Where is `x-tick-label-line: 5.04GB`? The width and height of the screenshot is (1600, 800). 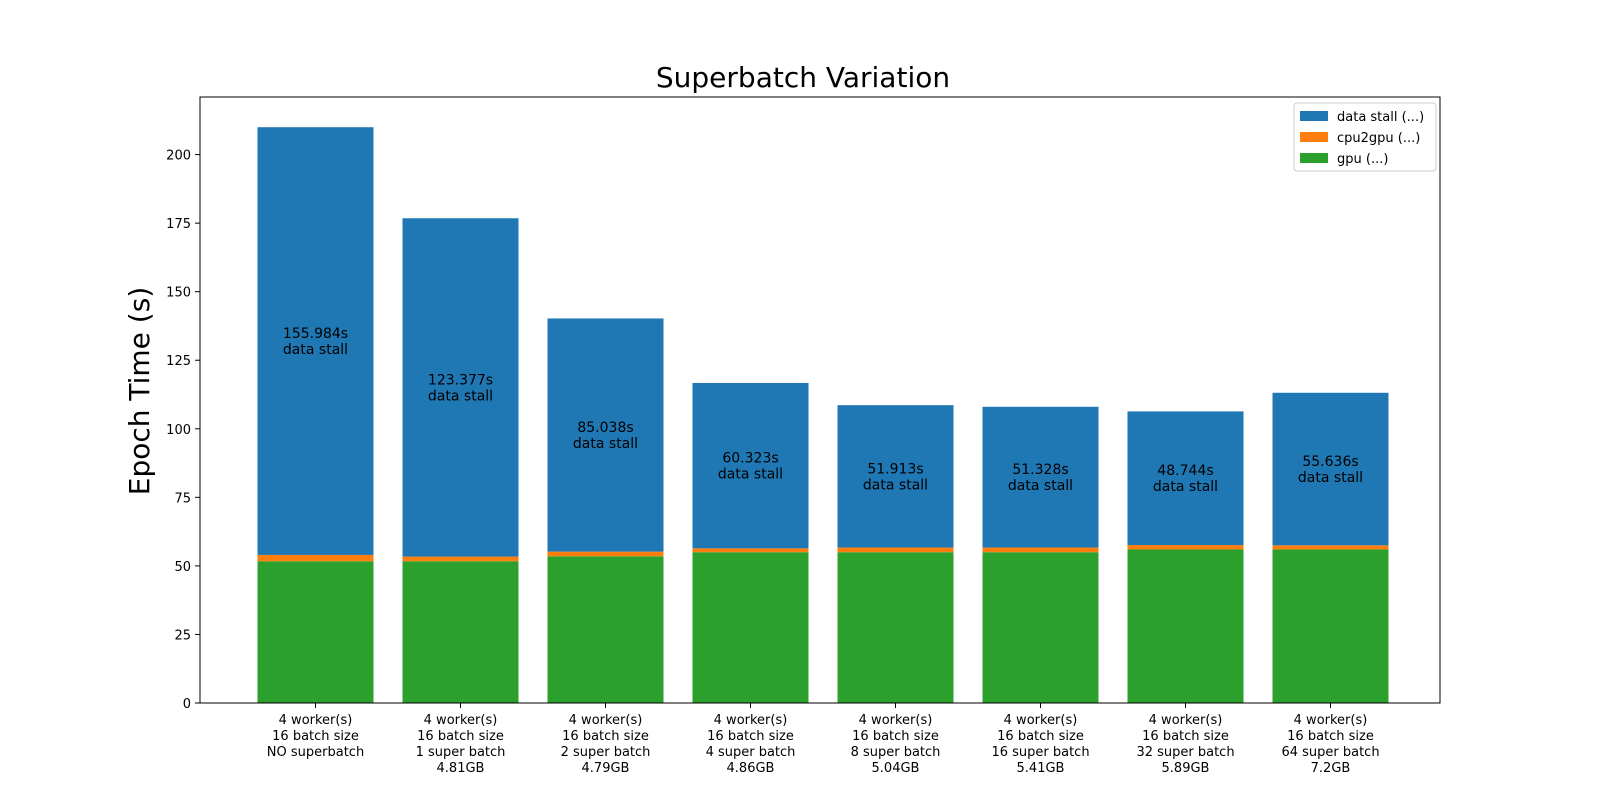
x-tick-label-line: 5.04GB is located at coordinates (896, 768).